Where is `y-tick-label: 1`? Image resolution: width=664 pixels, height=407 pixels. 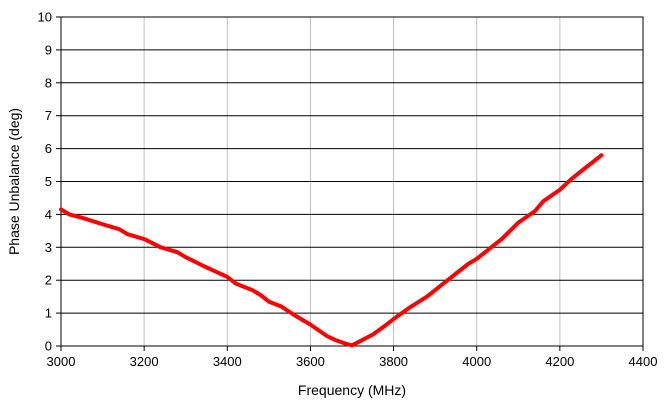
y-tick-label: 1 is located at coordinates (48, 313).